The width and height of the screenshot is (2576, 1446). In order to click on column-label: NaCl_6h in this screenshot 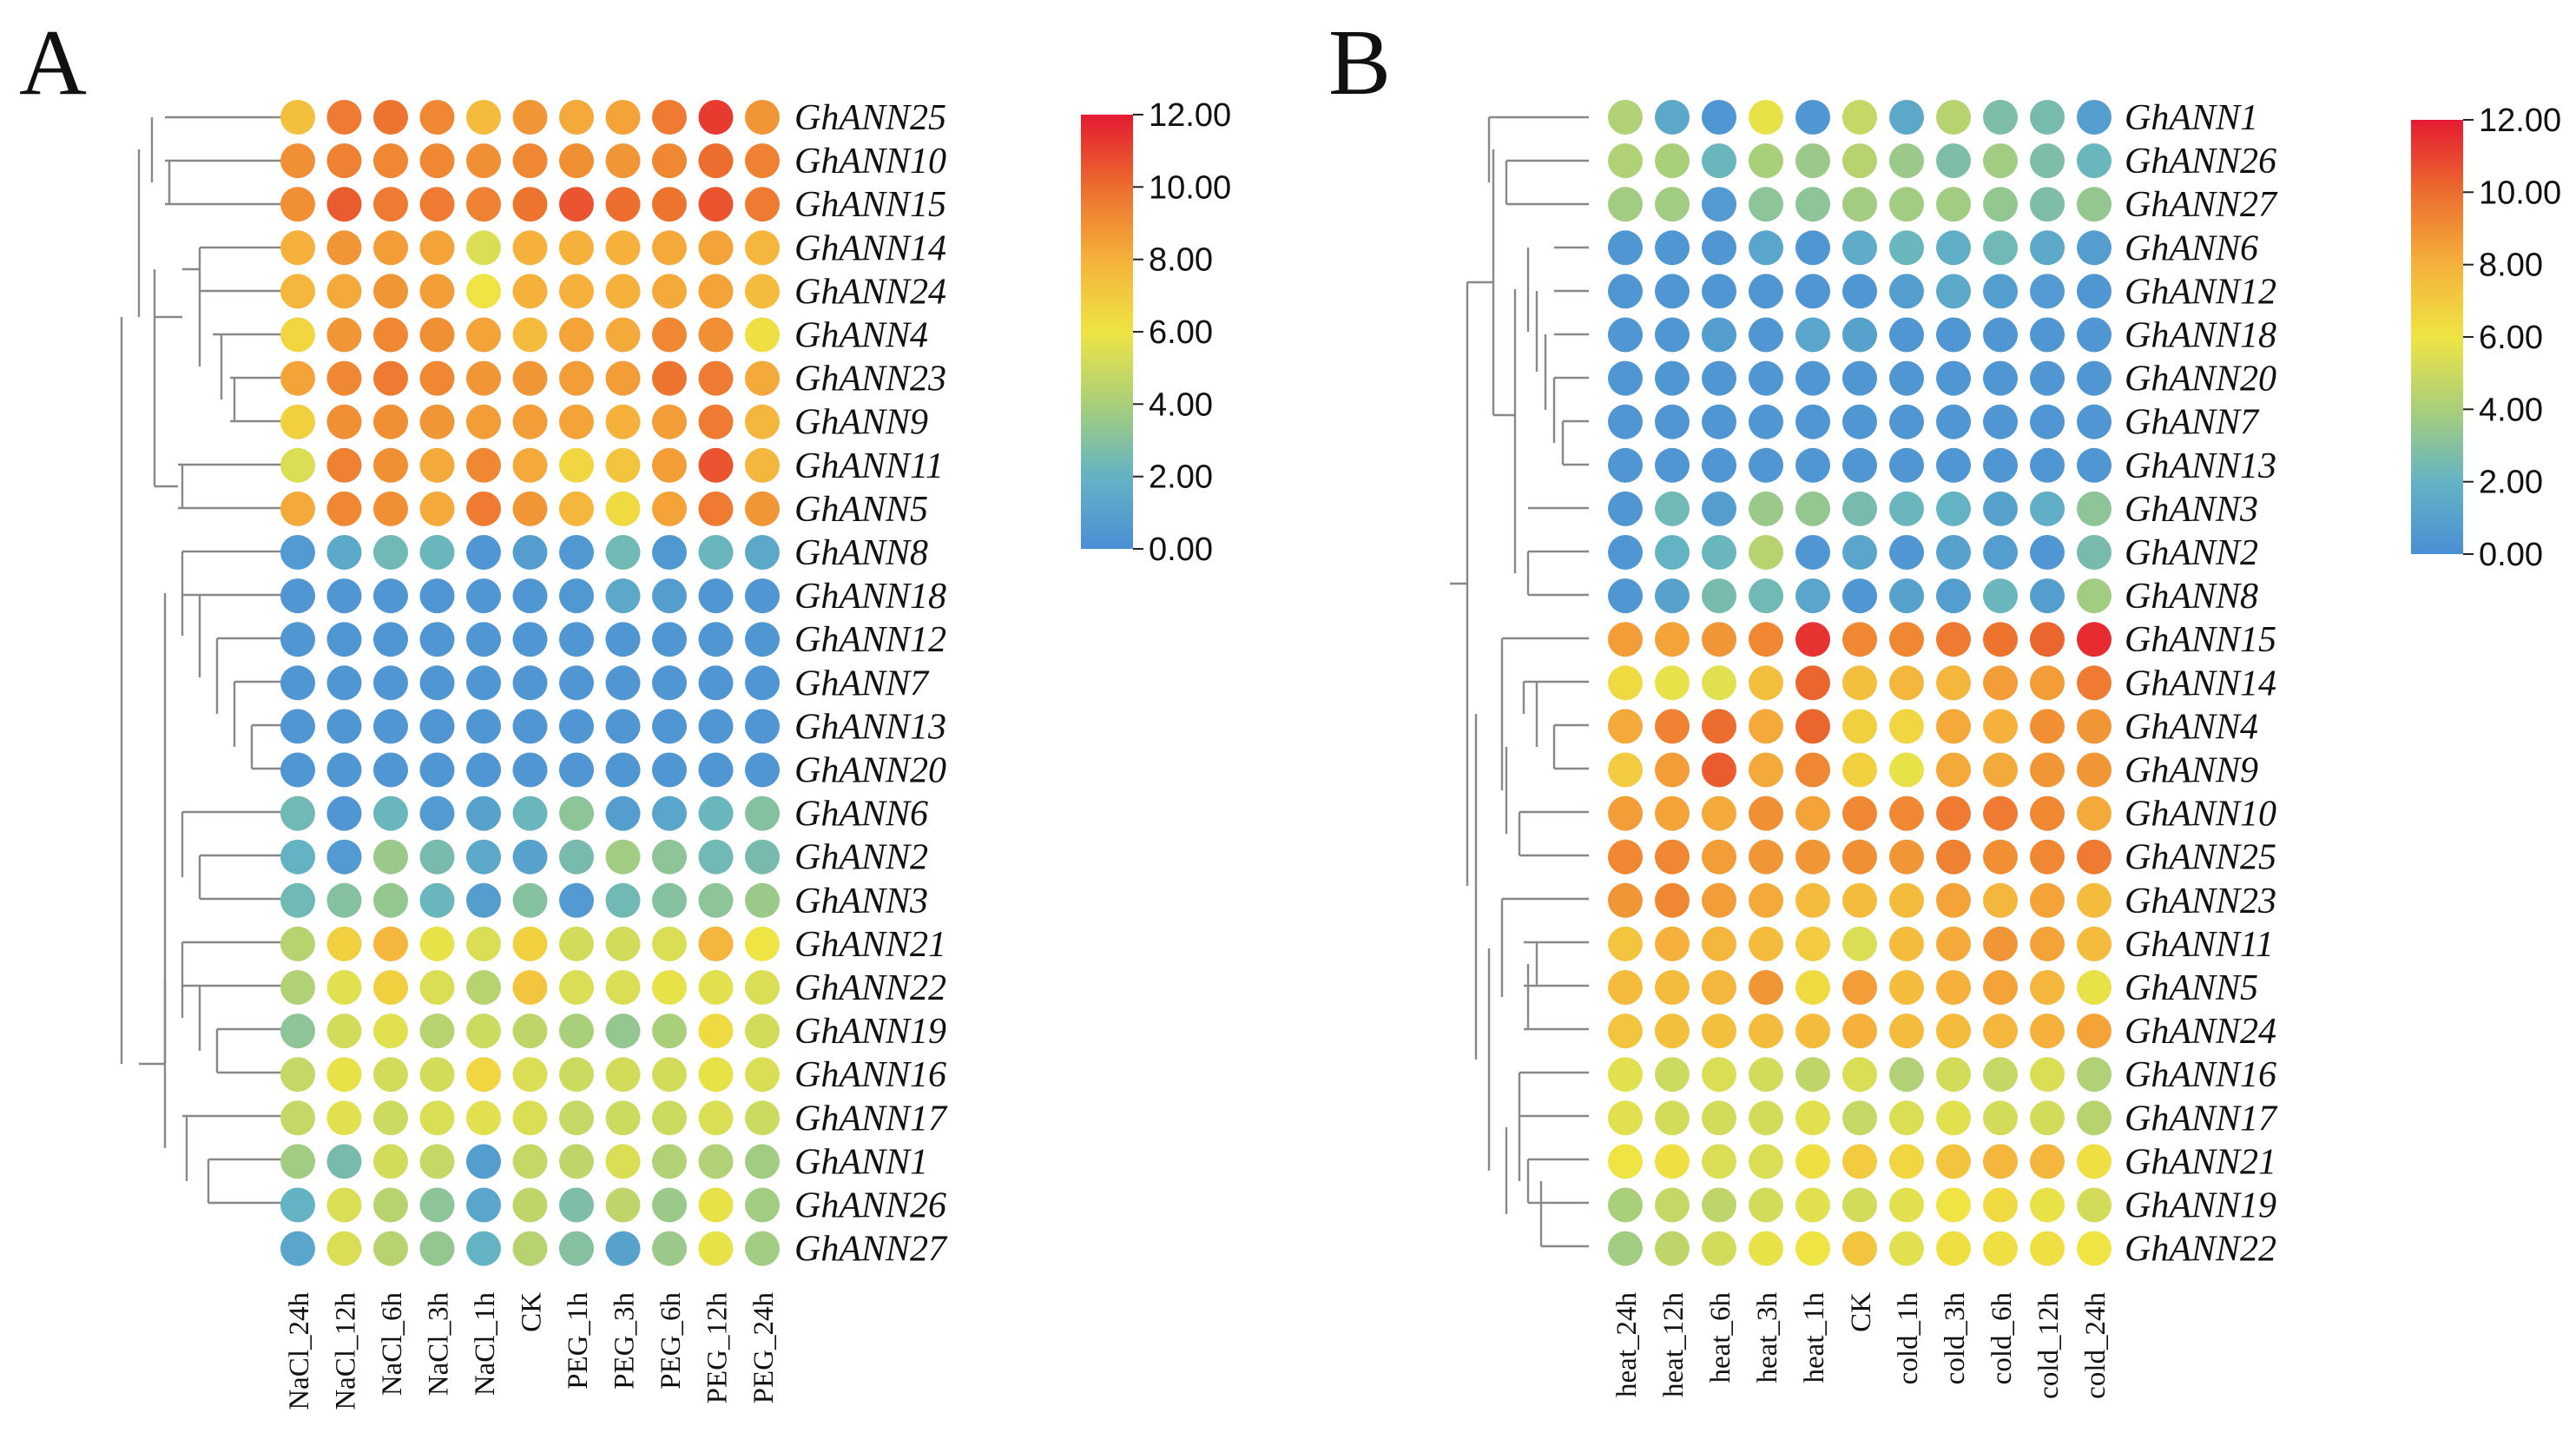, I will do `click(392, 1344)`.